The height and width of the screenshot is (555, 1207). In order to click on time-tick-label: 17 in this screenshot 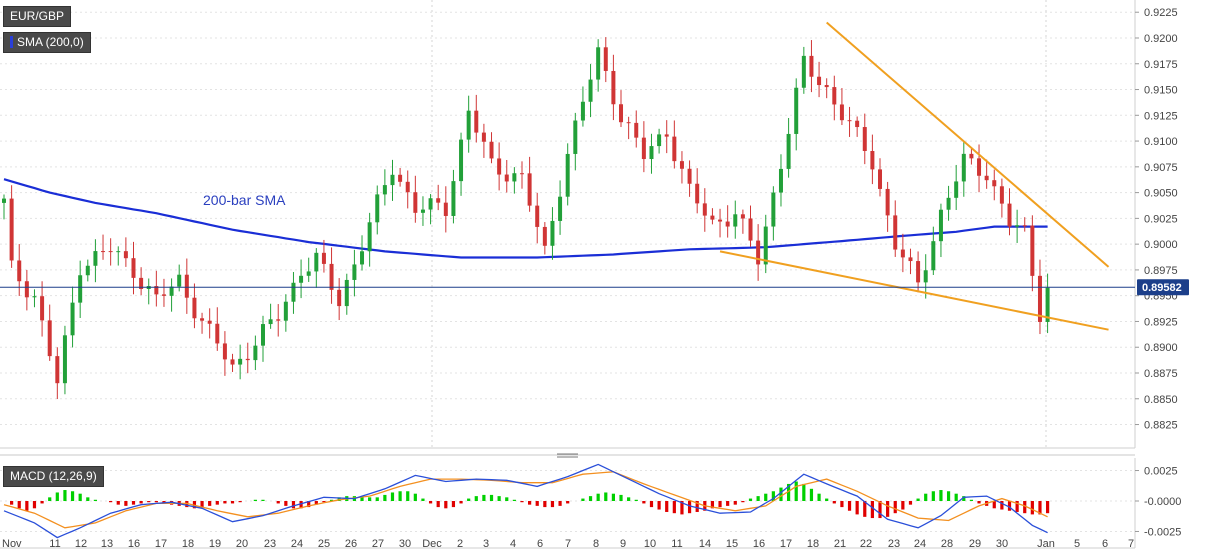, I will do `click(161, 544)`.